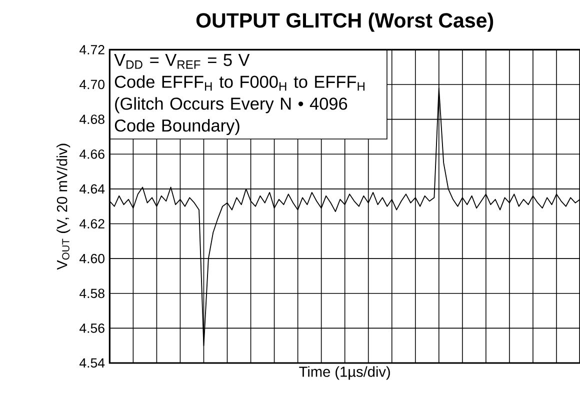  What do you see at coordinates (63, 207) in the screenshot?
I see `y-axis-title: V$_{OUT}$ (V, 20 mV/div)` at bounding box center [63, 207].